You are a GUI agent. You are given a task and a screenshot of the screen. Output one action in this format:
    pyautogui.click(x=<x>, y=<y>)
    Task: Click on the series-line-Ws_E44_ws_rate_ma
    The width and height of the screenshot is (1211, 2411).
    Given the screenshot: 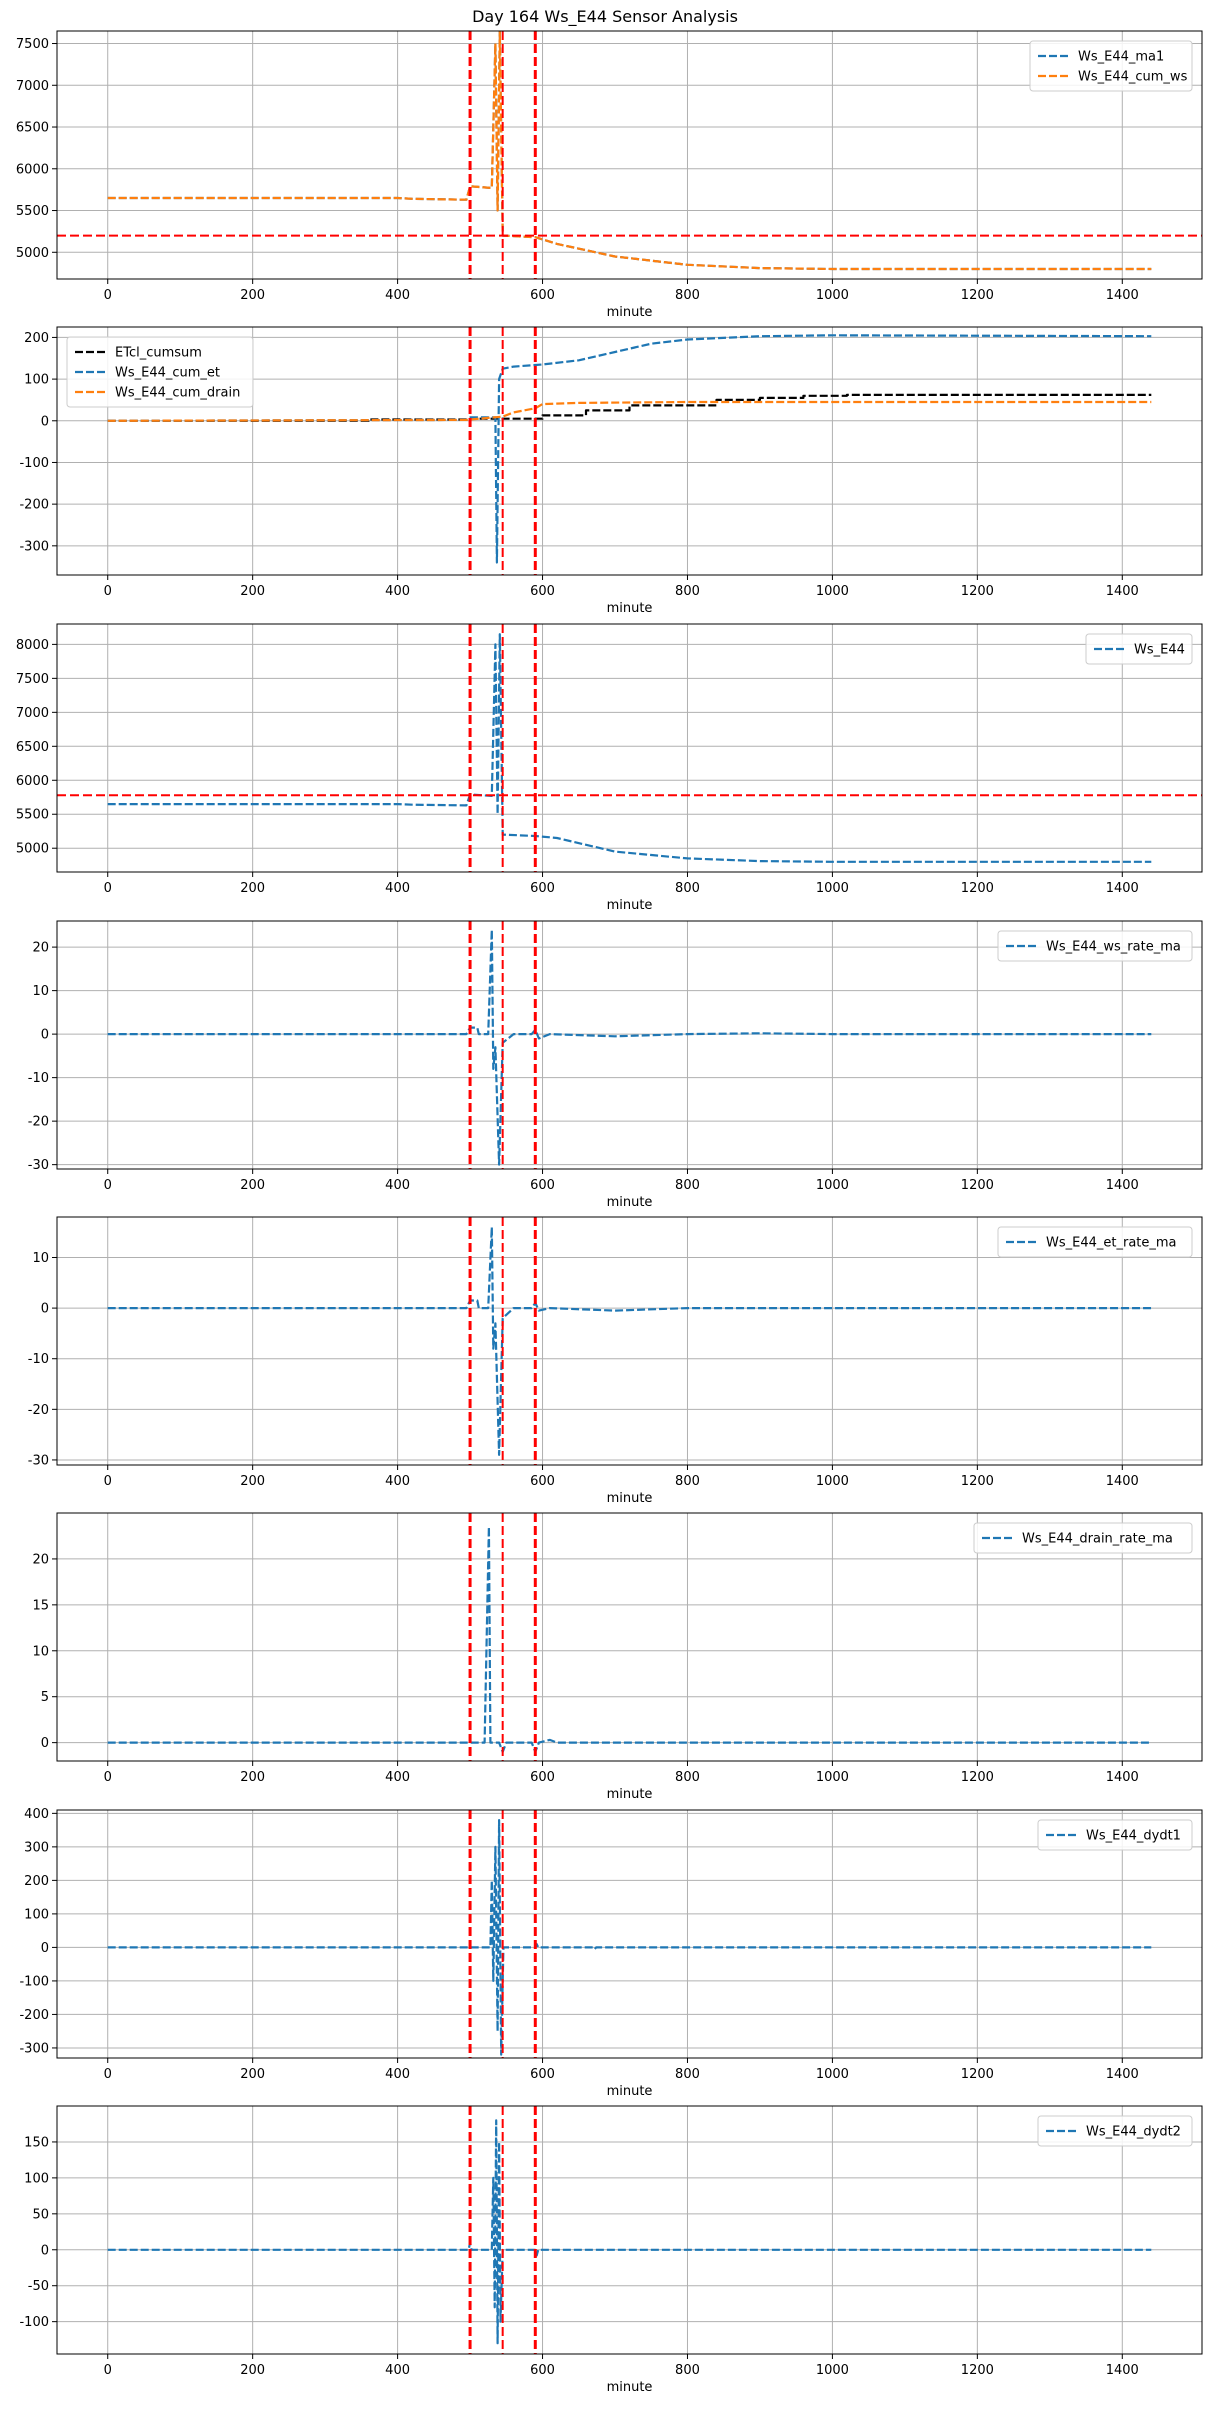 What is the action you would take?
    pyautogui.click(x=629, y=1047)
    